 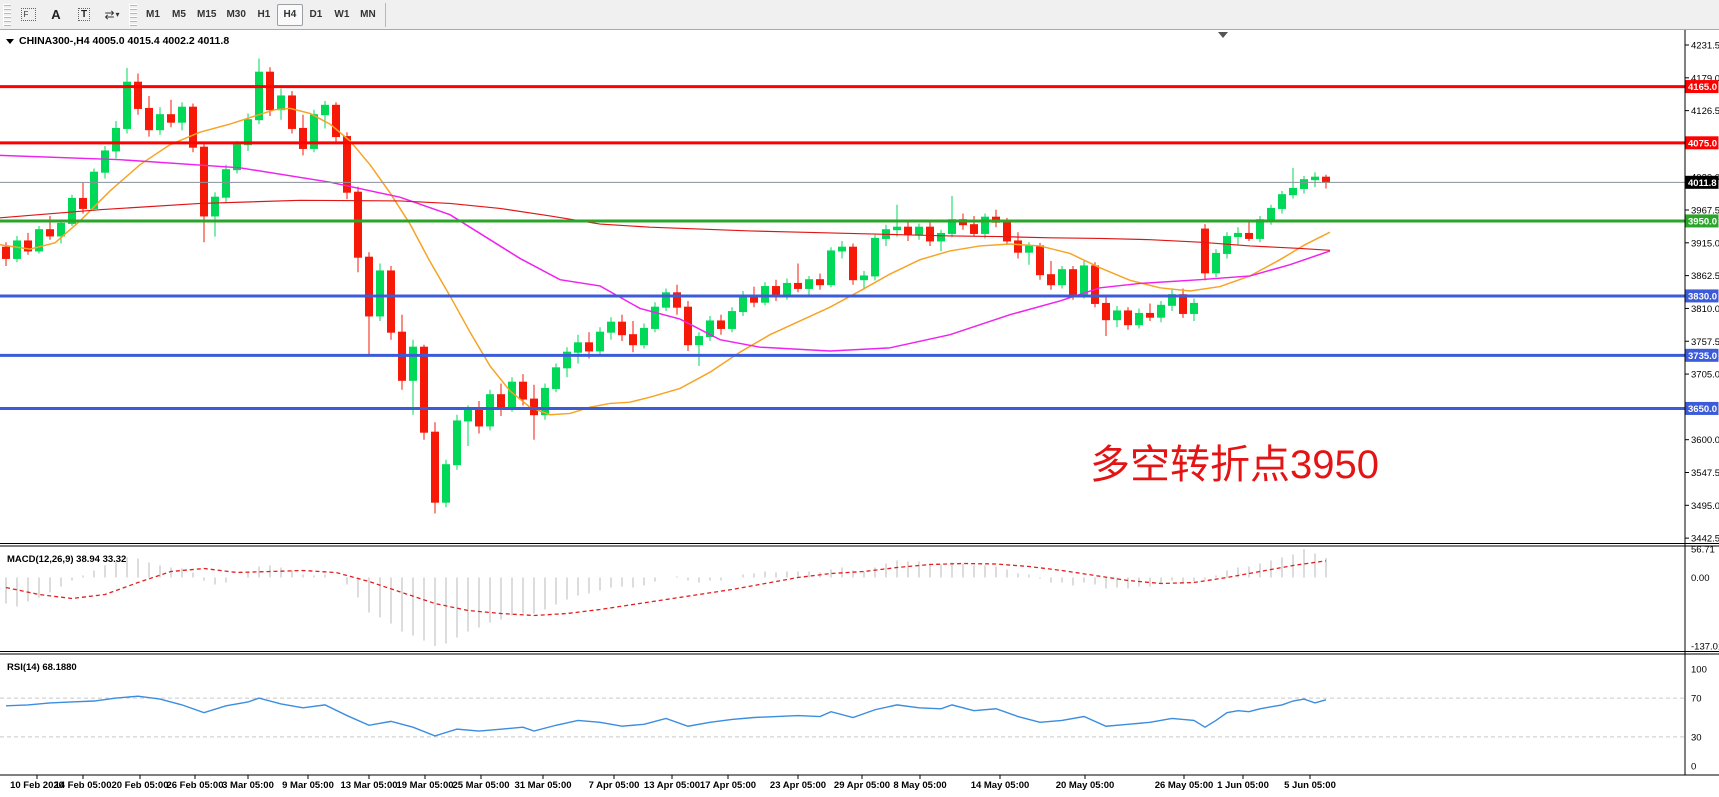 I want to click on price-tick-label: 4231.5, so click(x=1705, y=46).